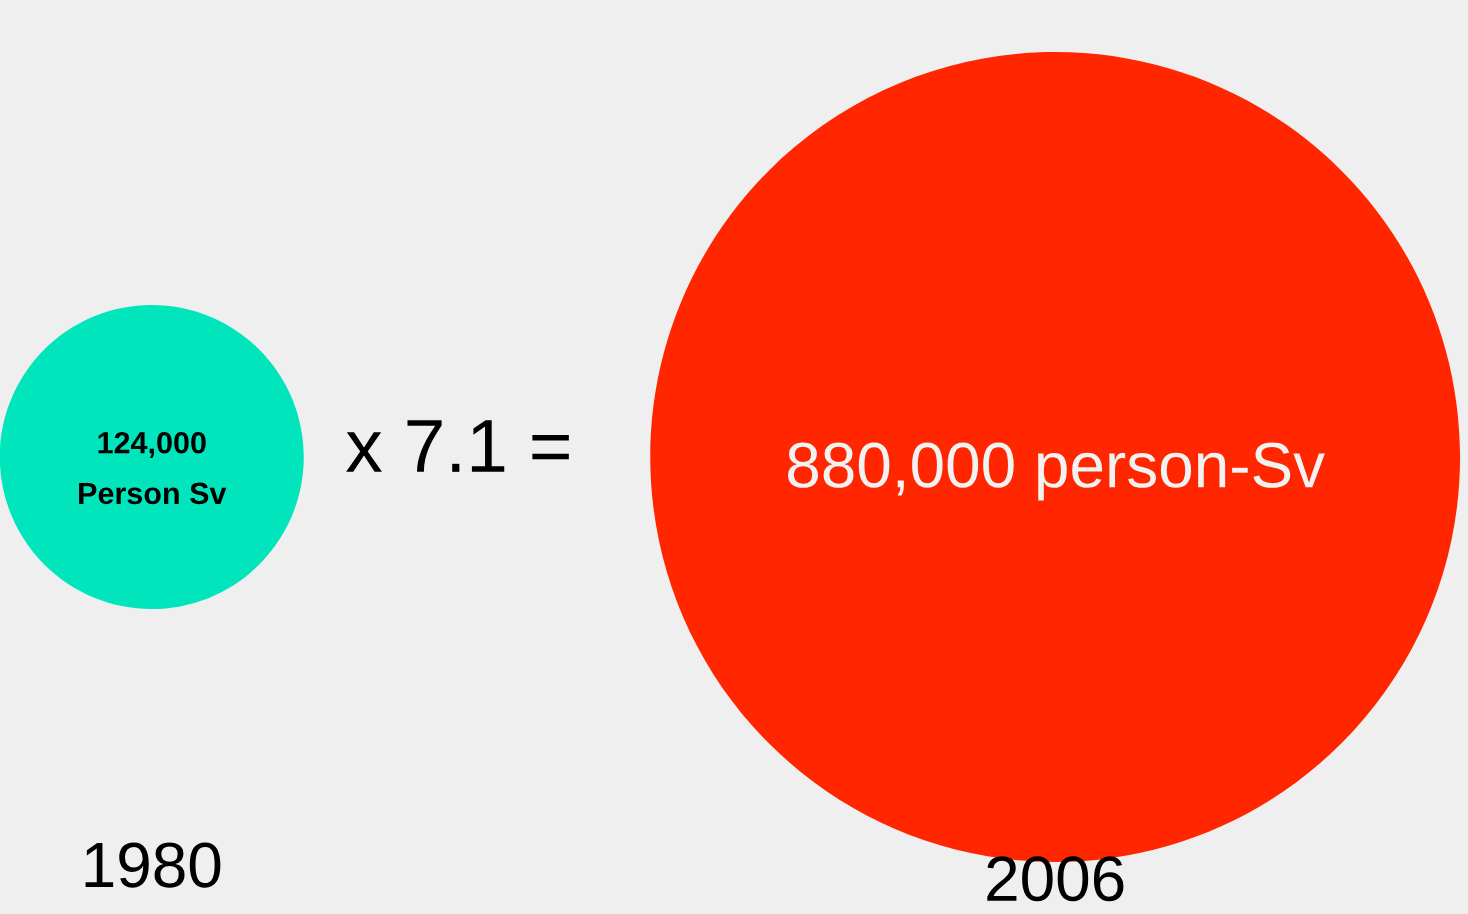 The height and width of the screenshot is (914, 1468). What do you see at coordinates (457, 446) in the screenshot?
I see `text: x 7.1 =` at bounding box center [457, 446].